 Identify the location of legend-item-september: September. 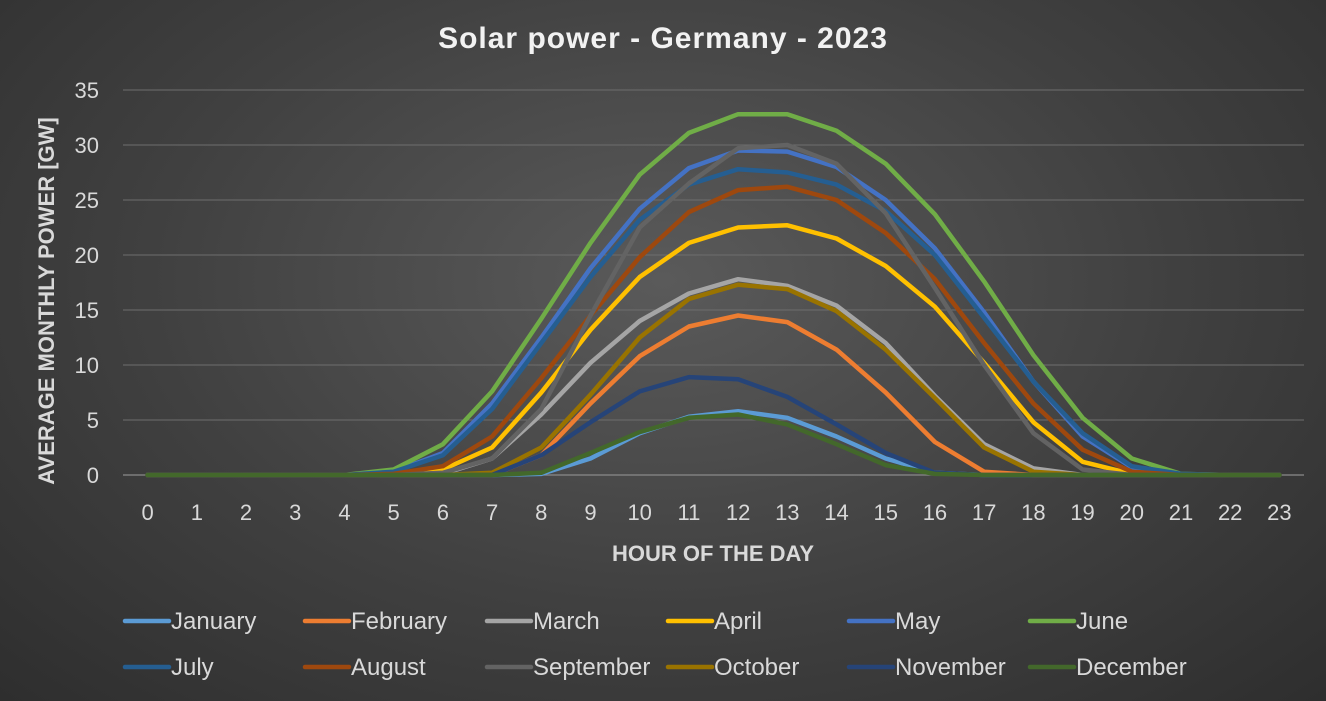
(567, 667).